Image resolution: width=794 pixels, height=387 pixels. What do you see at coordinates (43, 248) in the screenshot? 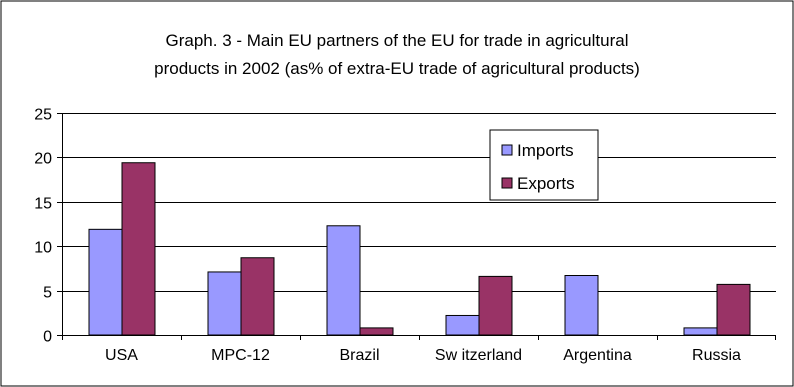
I see `y-tick-label: 10` at bounding box center [43, 248].